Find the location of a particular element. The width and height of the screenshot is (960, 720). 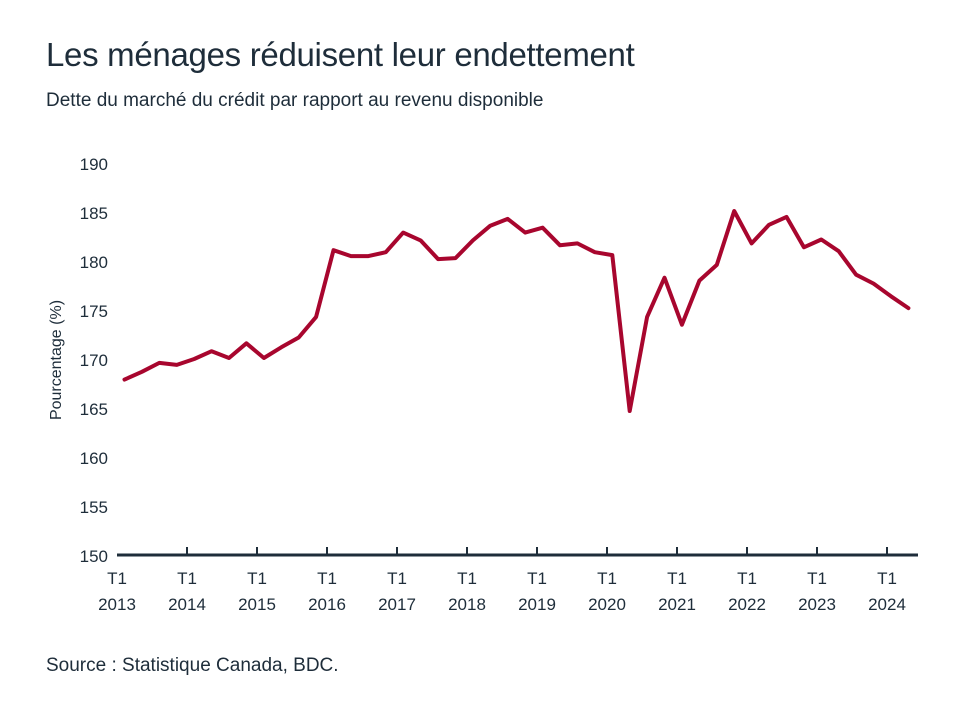

chart-title: Les ménages réduisent leur endettement is located at coordinates (340, 54).